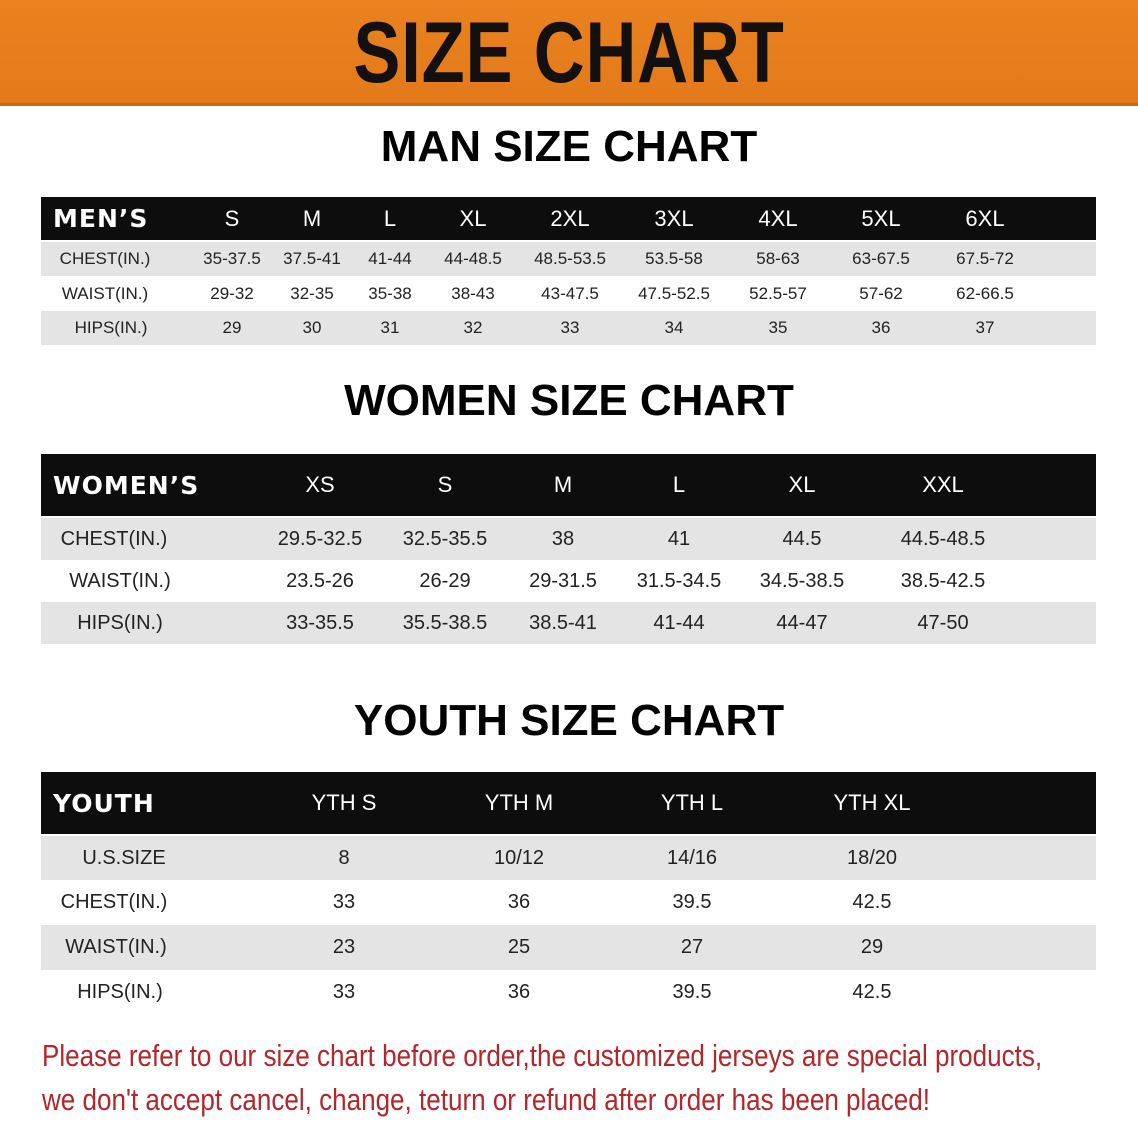 This screenshot has width=1138, height=1132. What do you see at coordinates (692, 902) in the screenshot?
I see `measurement-value: 39.5` at bounding box center [692, 902].